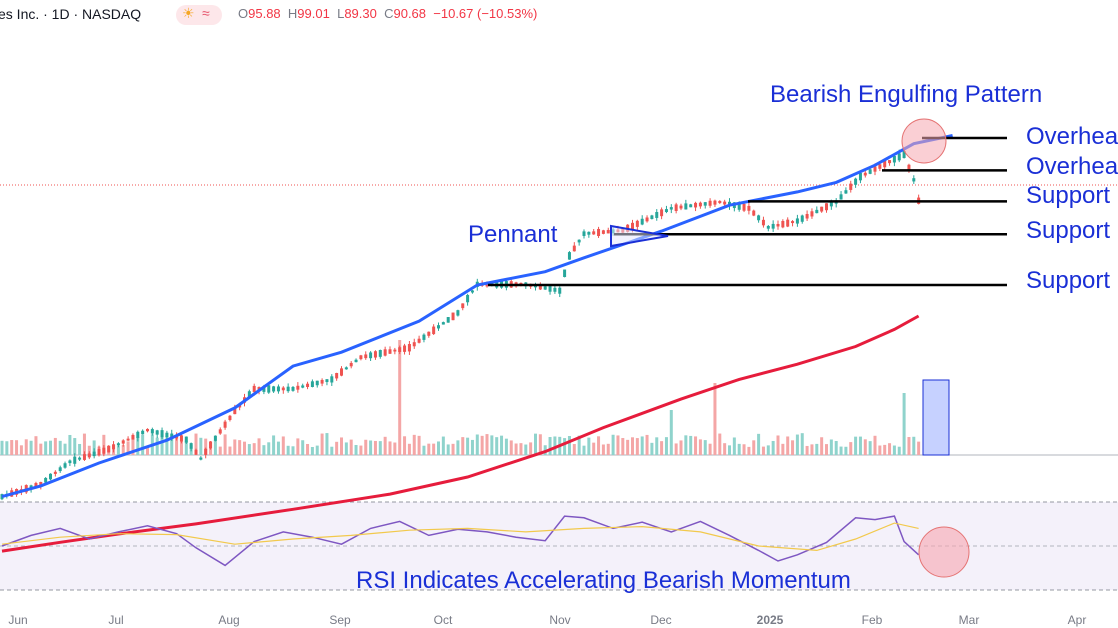 The image size is (1118, 628). I want to click on low-value: 89.30, so click(360, 13).